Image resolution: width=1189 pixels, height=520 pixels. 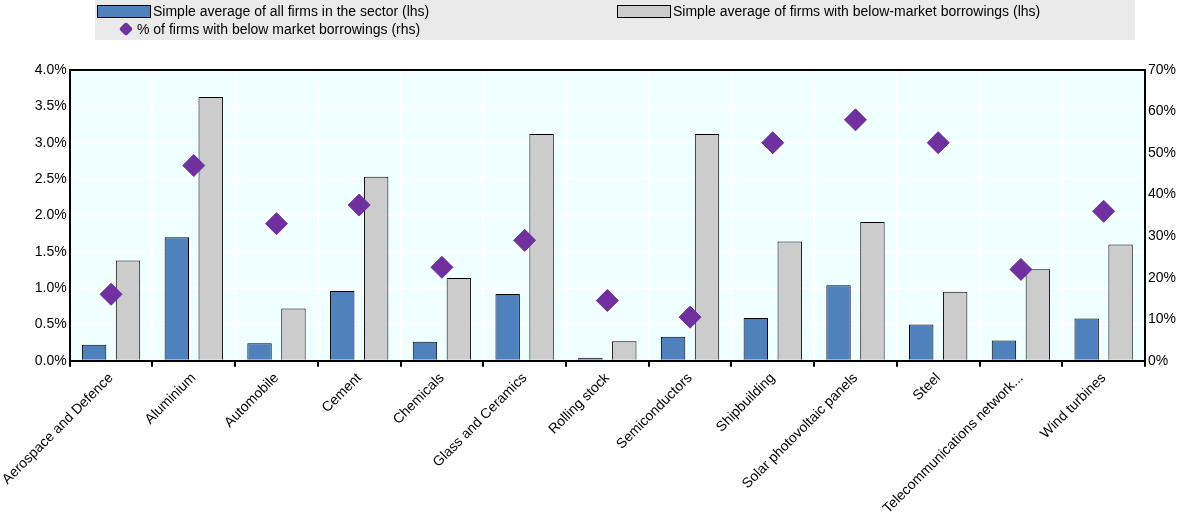 I want to click on y2-tick-label: 0%, so click(x=1158, y=359).